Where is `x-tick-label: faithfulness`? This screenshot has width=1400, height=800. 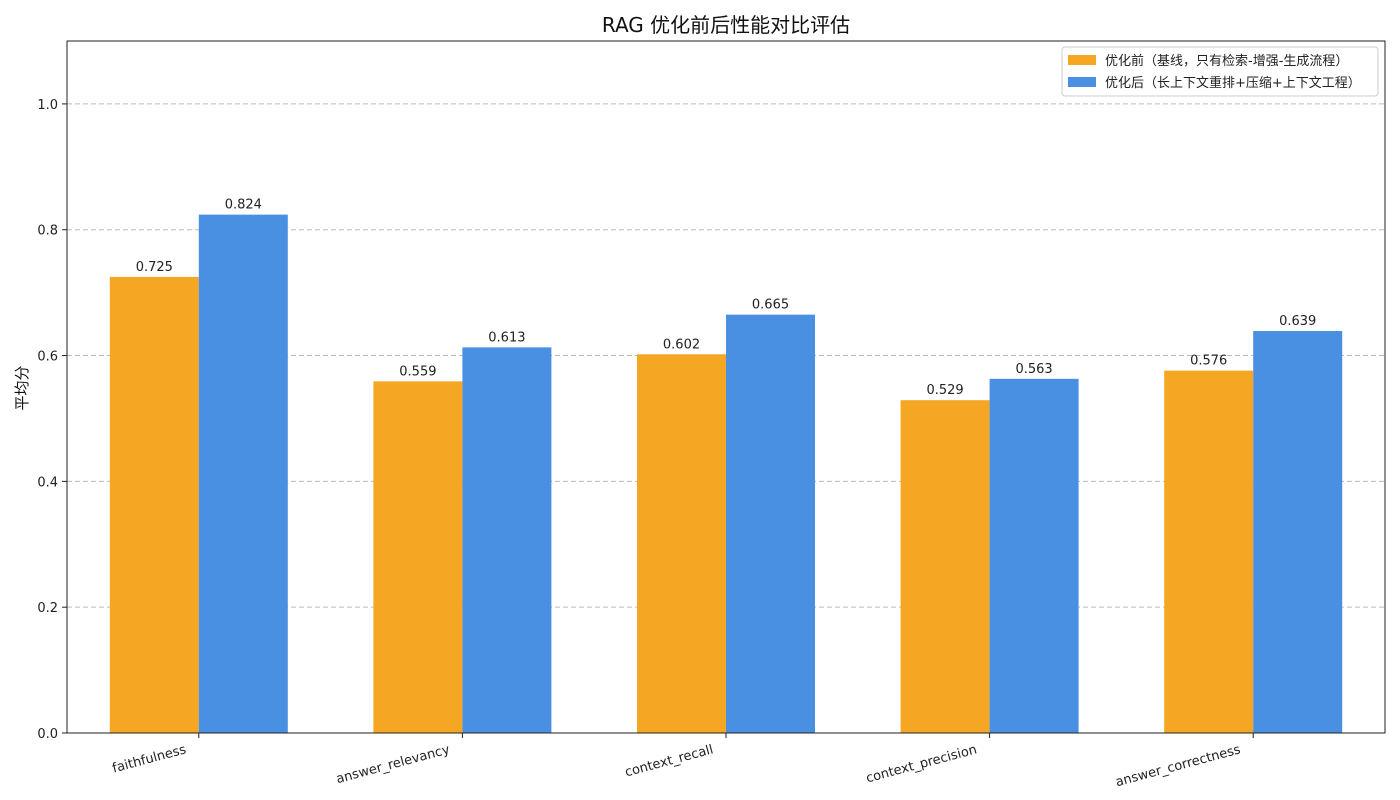
x-tick-label: faithfulness is located at coordinates (149, 759).